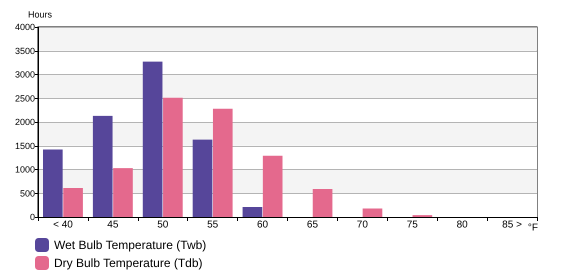 This screenshot has width=568, height=279. I want to click on legend-label: Dry Bulb Temperature (Tdb), so click(128, 263).